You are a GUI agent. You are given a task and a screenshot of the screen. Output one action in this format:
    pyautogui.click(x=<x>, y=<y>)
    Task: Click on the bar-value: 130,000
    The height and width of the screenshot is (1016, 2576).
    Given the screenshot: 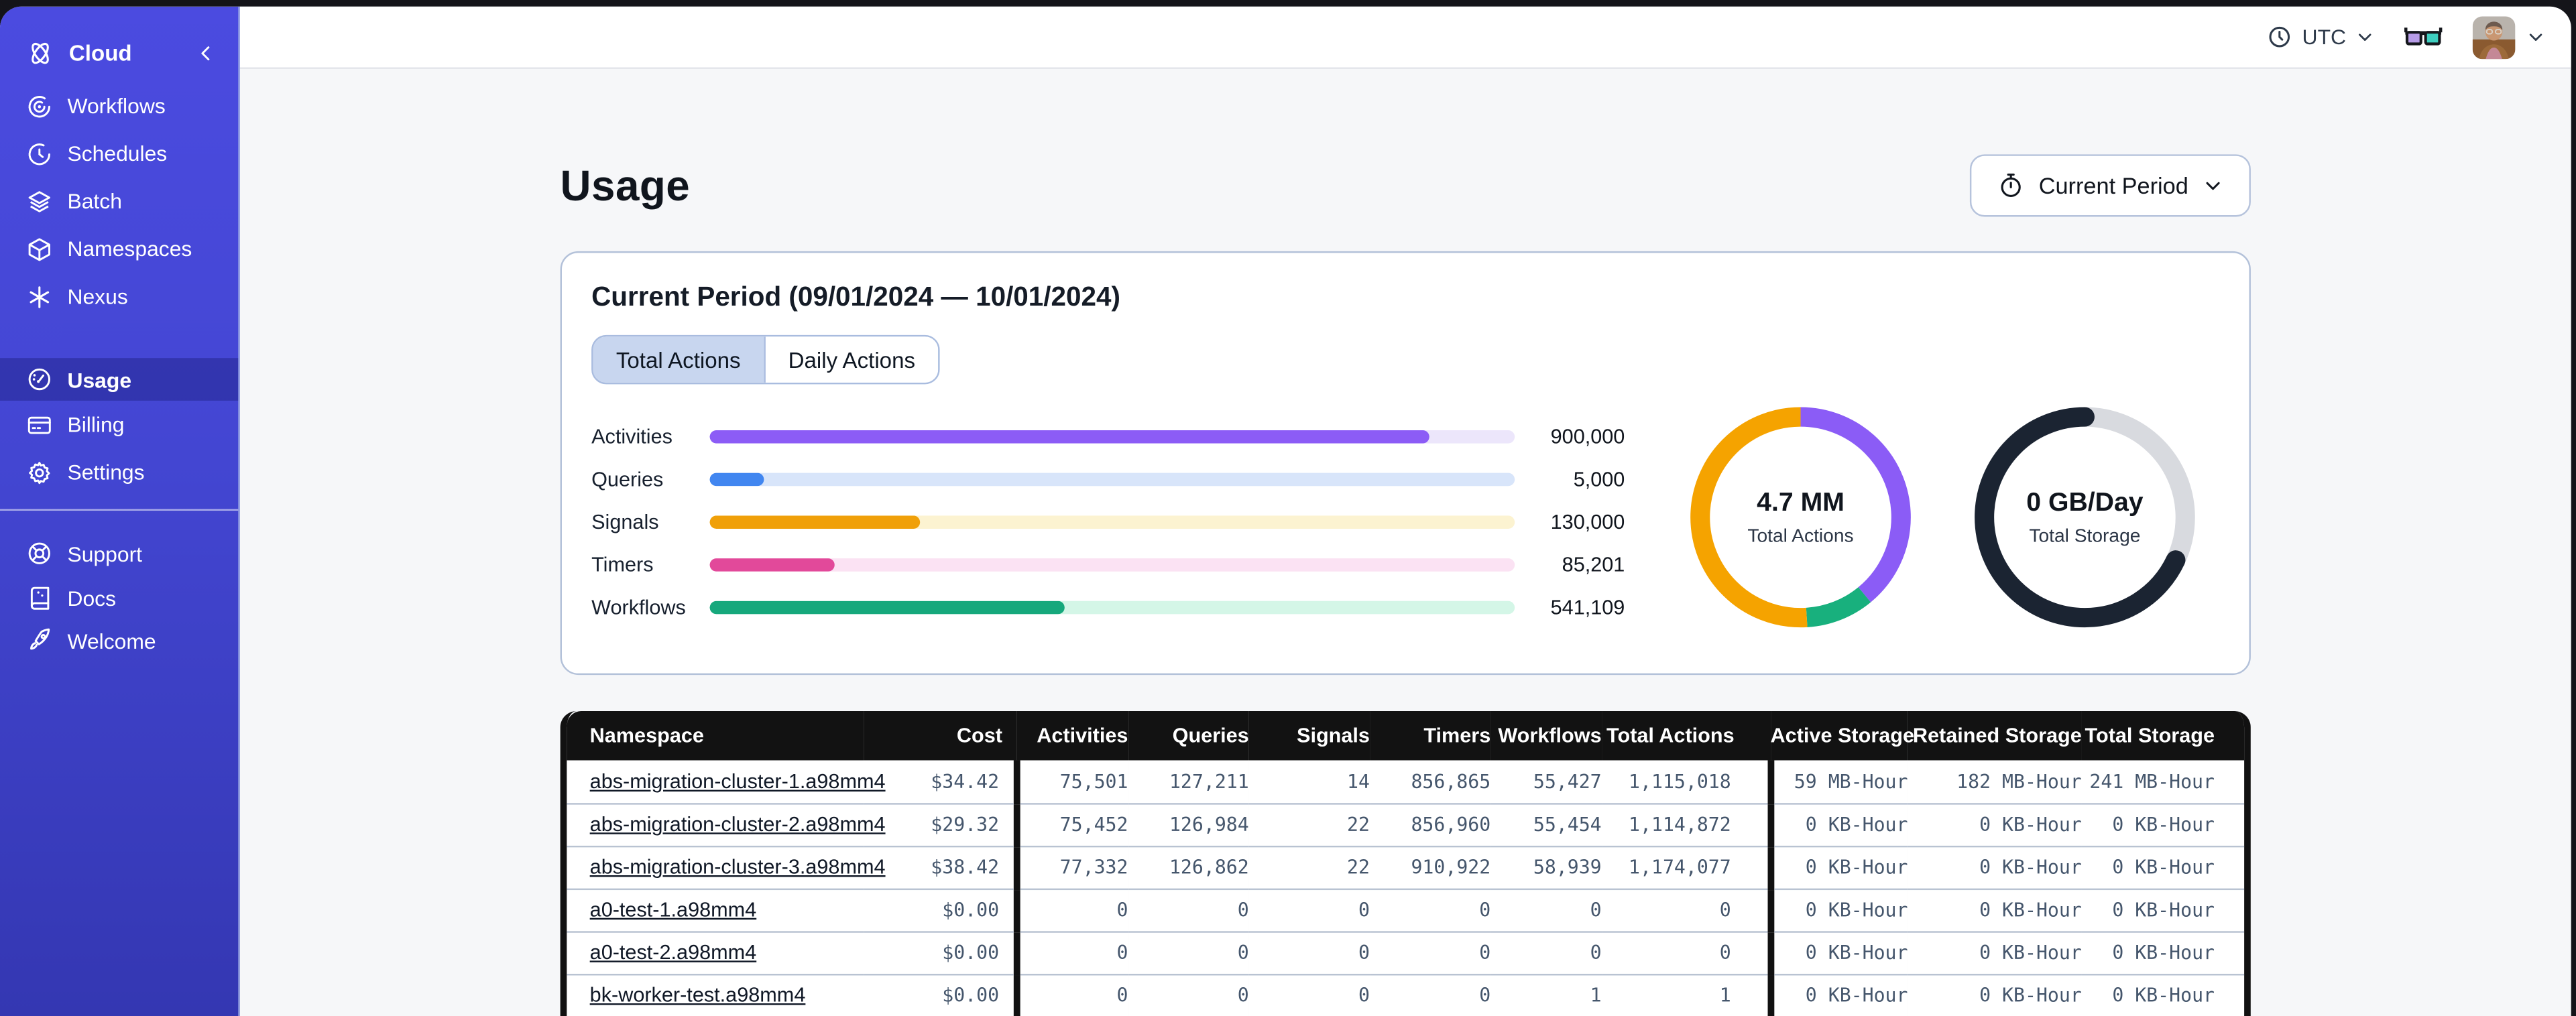 What is the action you would take?
    pyautogui.click(x=1587, y=522)
    